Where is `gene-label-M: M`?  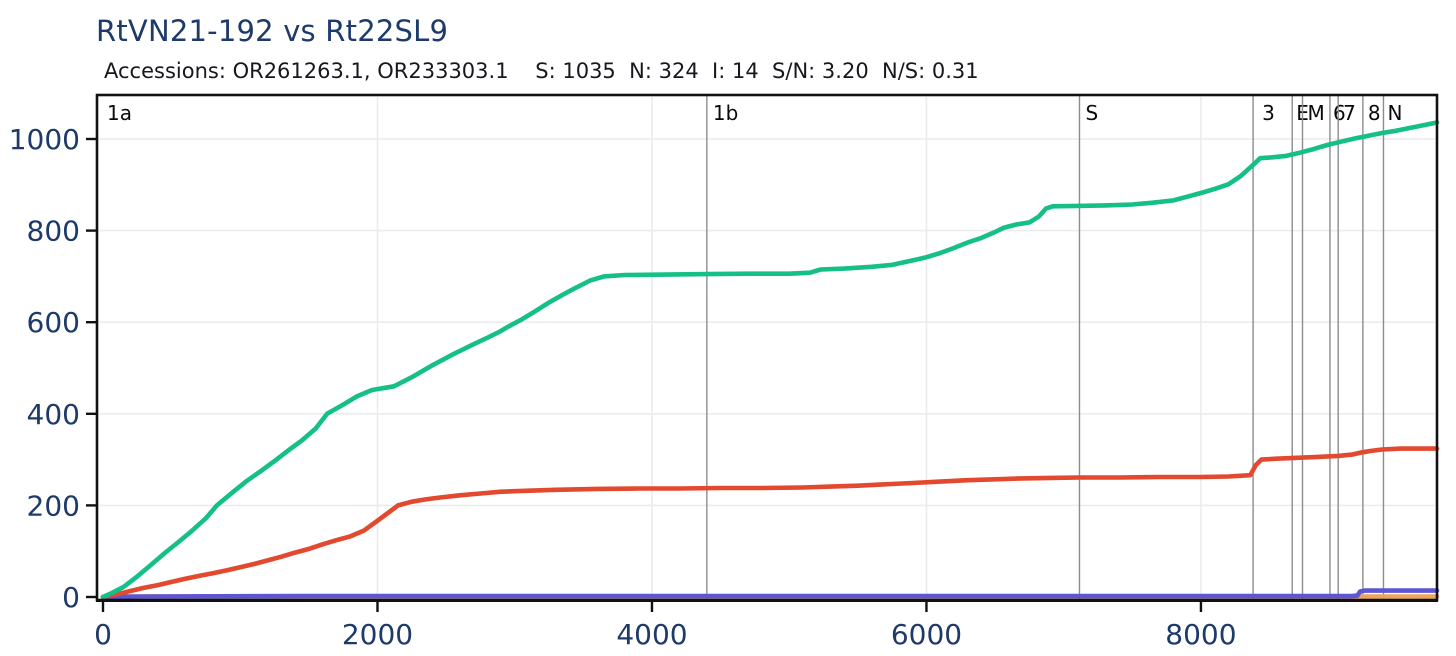 gene-label-M: M is located at coordinates (1316, 113).